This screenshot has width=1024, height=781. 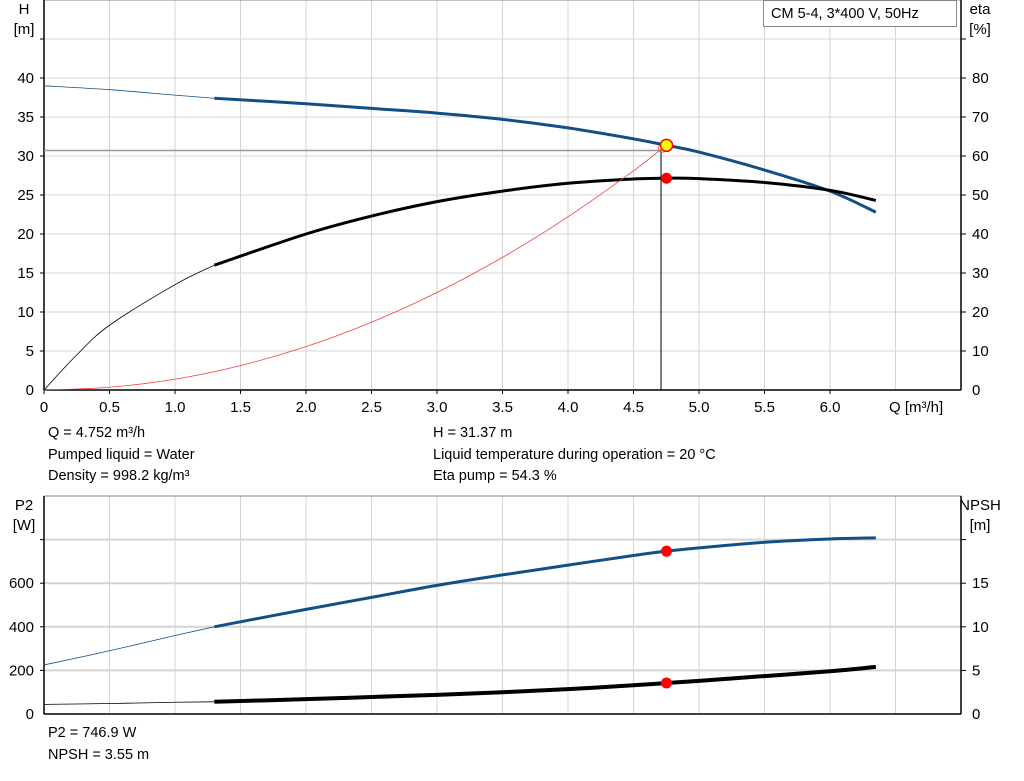 I want to click on y-tick-label-right: 15, so click(x=980, y=583).